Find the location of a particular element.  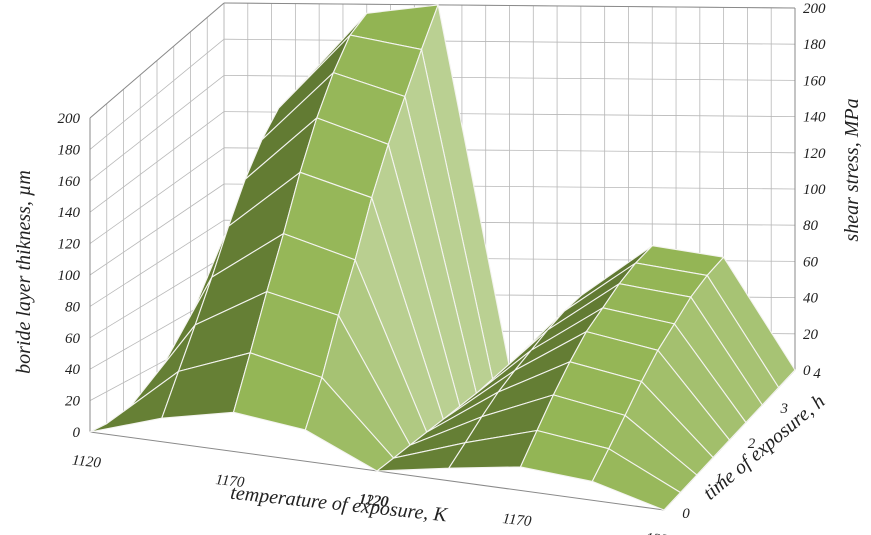

z-tick-right: 120 is located at coordinates (814, 154).